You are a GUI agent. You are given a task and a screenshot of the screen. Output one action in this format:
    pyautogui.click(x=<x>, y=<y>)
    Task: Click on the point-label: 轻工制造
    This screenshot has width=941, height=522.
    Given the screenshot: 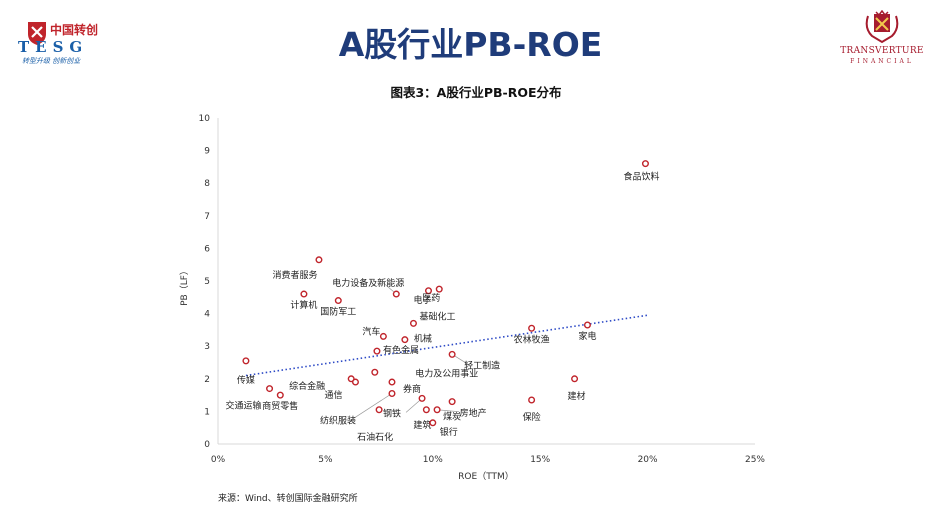 What is the action you would take?
    pyautogui.click(x=482, y=365)
    